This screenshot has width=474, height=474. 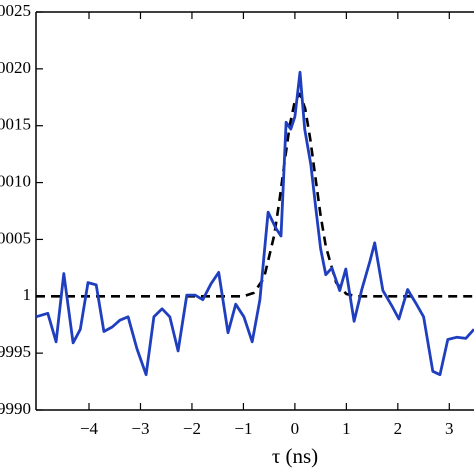 What do you see at coordinates (15, 180) in the screenshot?
I see `y-tick-label: 0010` at bounding box center [15, 180].